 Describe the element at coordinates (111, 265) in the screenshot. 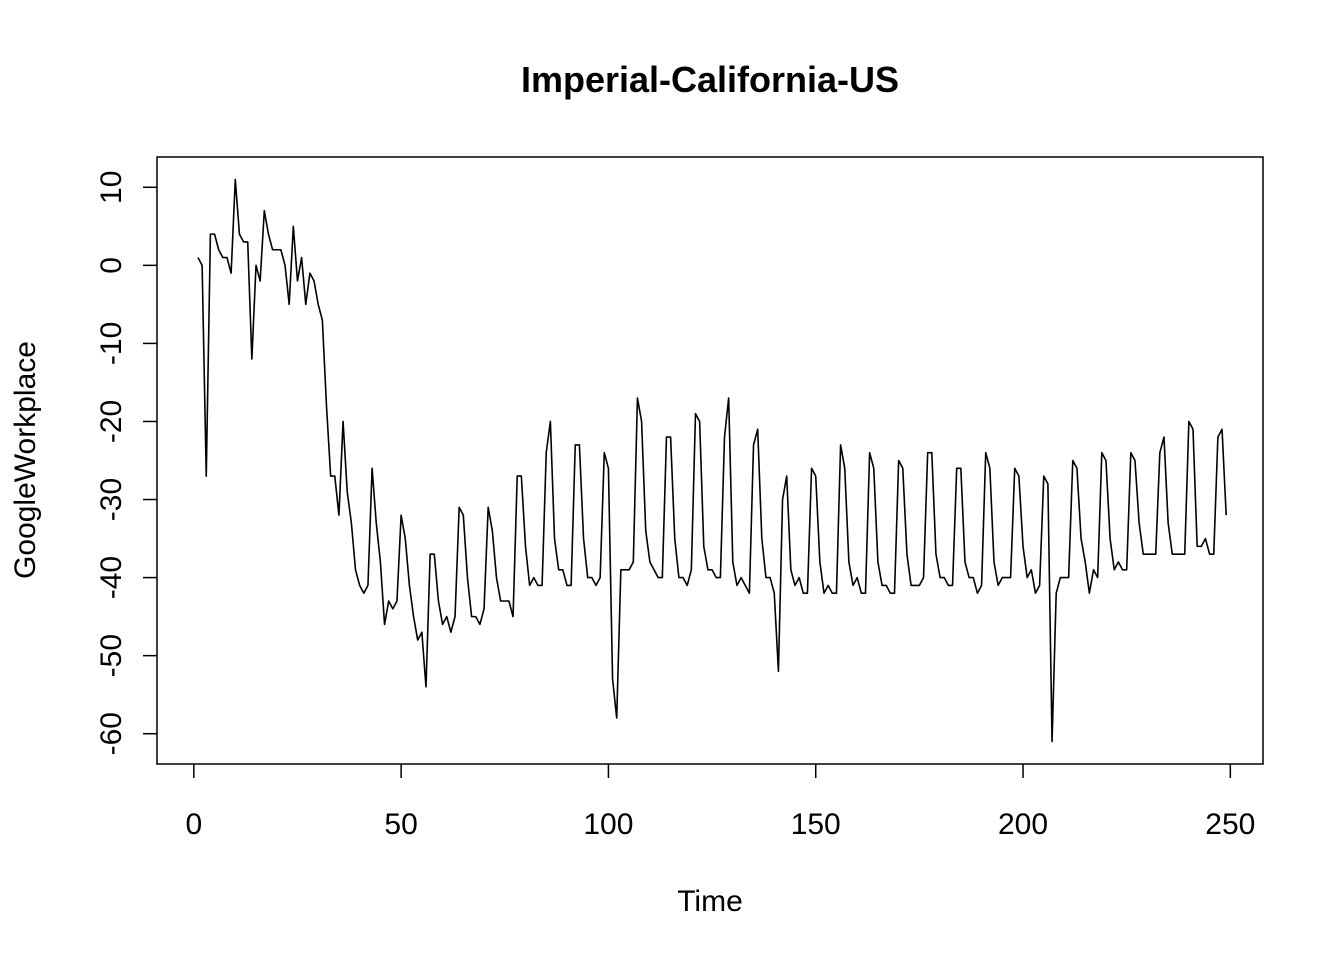

I see `y-tick-label: 0` at that location.